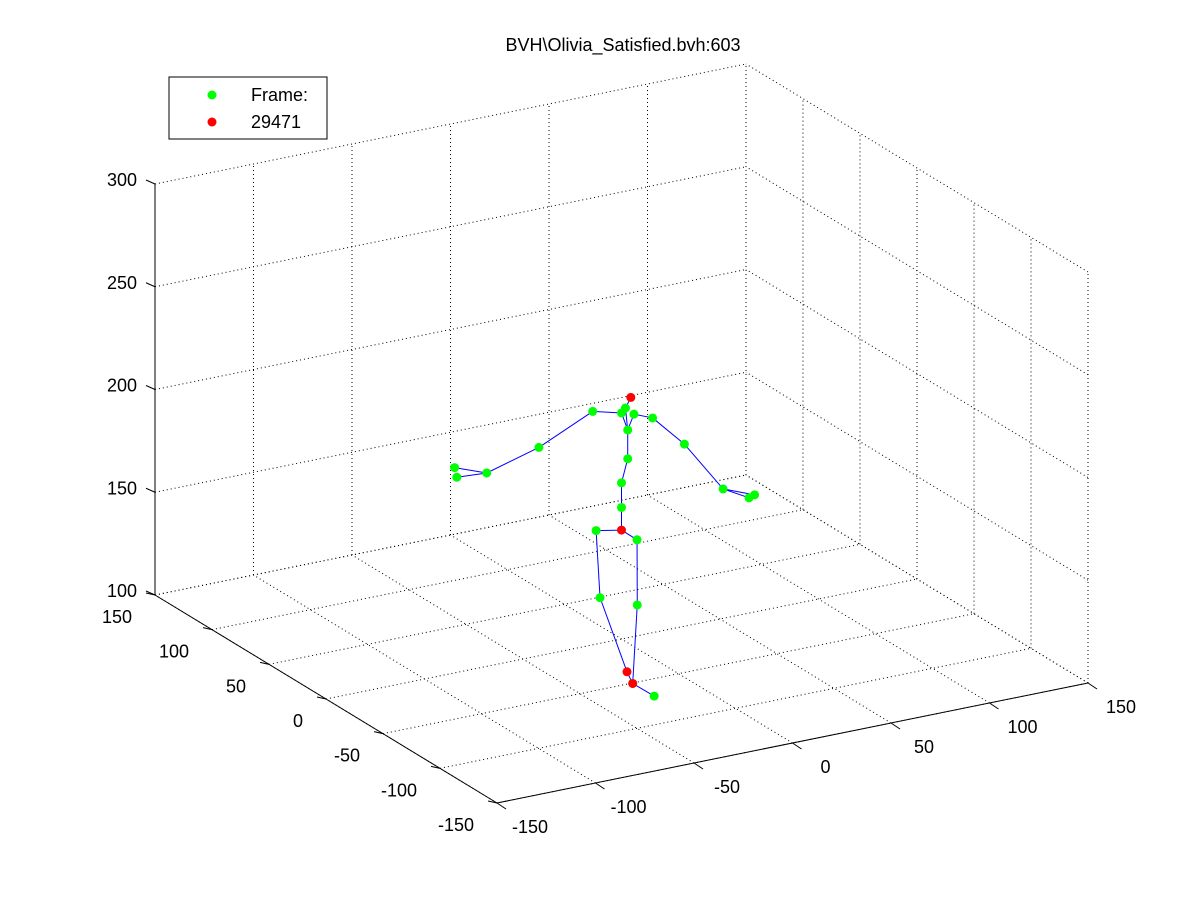 The width and height of the screenshot is (1201, 901). What do you see at coordinates (825, 767) in the screenshot?
I see `x-tick-label: 0` at bounding box center [825, 767].